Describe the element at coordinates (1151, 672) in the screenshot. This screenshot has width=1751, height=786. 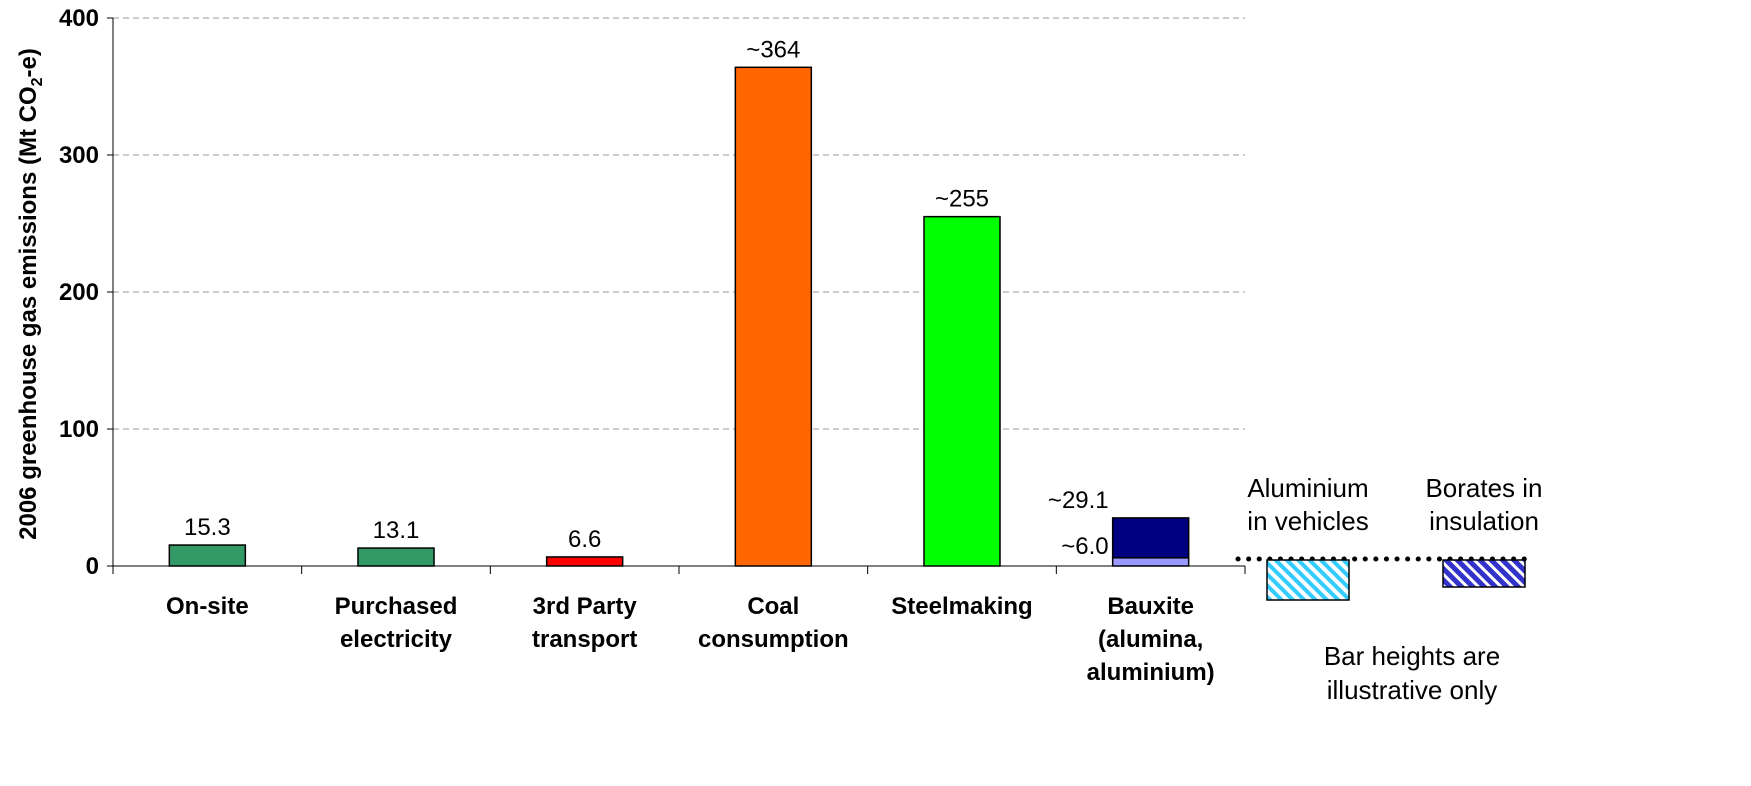
I see `category-label: aluminium)` at that location.